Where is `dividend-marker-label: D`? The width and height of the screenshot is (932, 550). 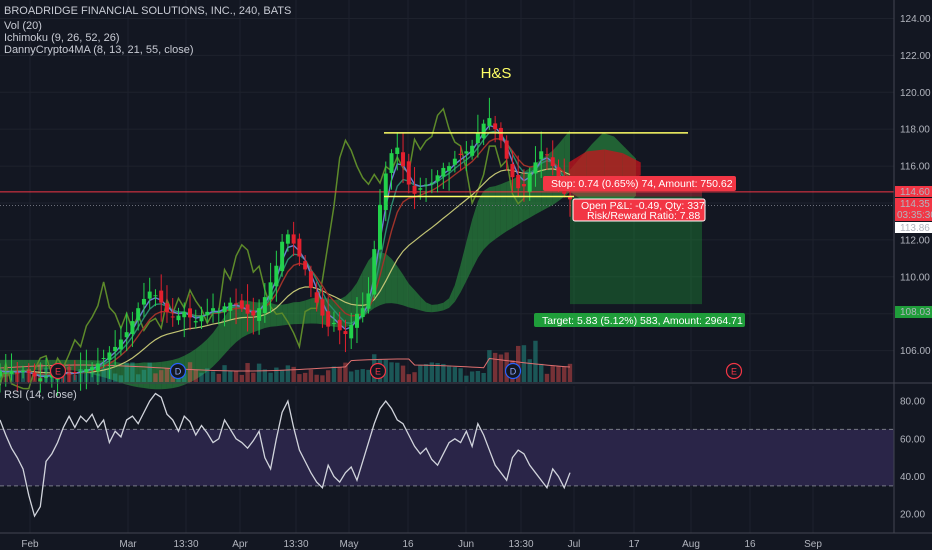 dividend-marker-label: D is located at coordinates (513, 372).